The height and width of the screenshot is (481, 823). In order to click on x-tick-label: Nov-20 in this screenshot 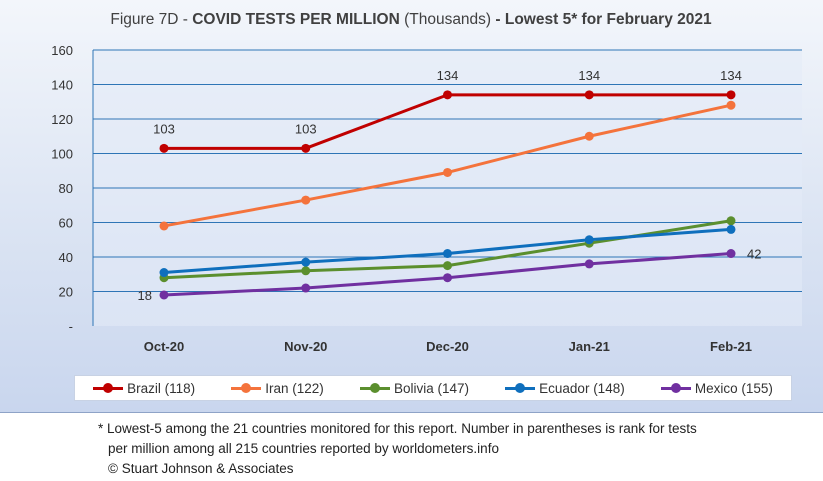, I will do `click(305, 346)`.